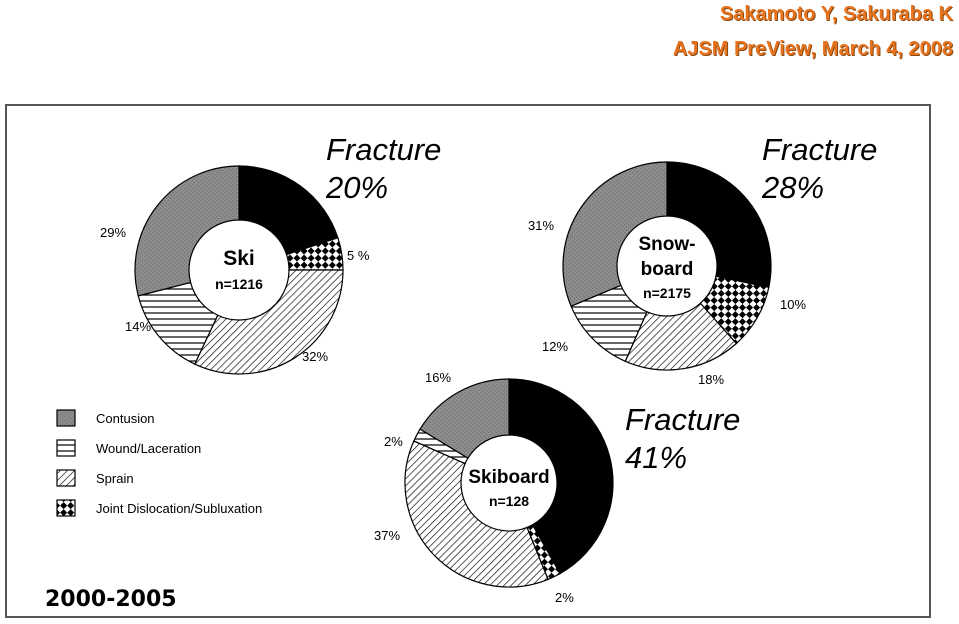 Image resolution: width=959 pixels, height=624 pixels. I want to click on slice-percent-label: 31%, so click(541, 225).